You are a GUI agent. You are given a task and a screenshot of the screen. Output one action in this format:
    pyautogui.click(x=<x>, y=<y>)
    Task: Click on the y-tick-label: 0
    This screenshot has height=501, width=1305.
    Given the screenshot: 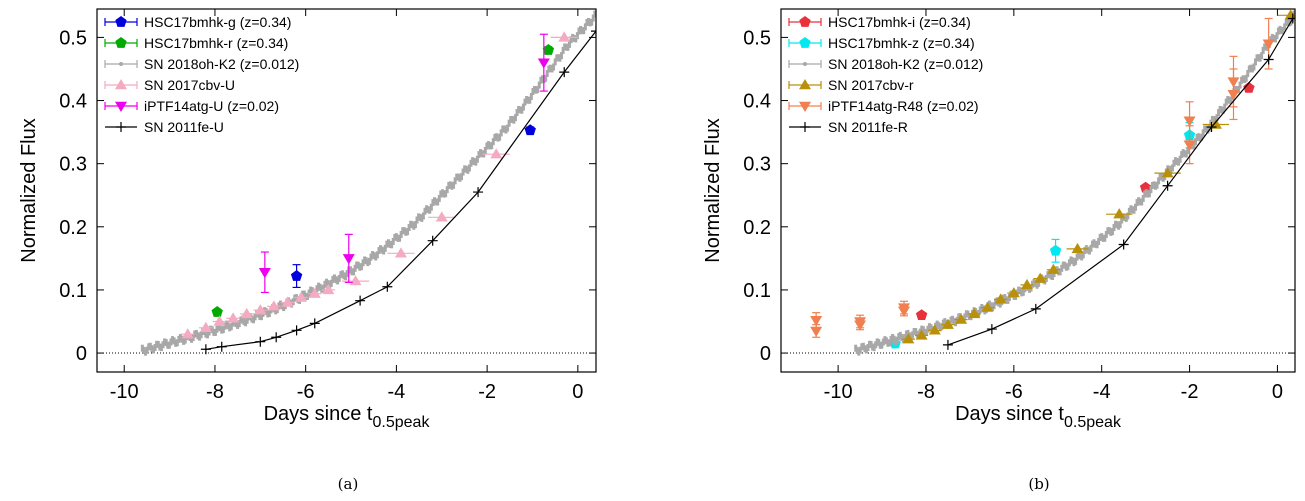 What is the action you would take?
    pyautogui.click(x=81, y=354)
    